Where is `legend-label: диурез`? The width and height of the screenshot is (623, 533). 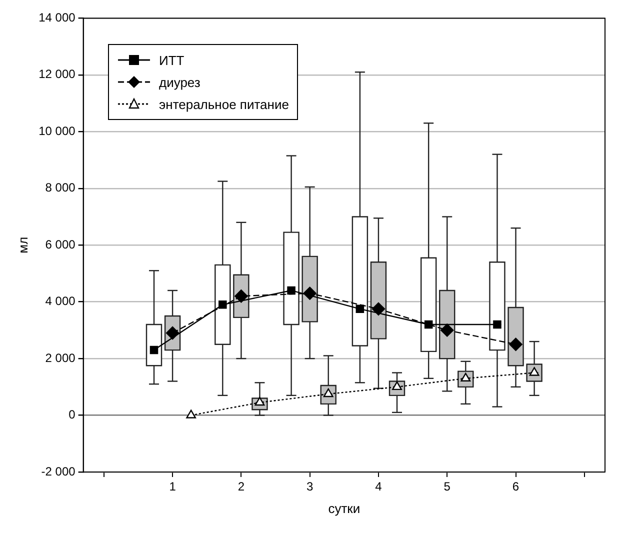 legend-label: диурез is located at coordinates (179, 82).